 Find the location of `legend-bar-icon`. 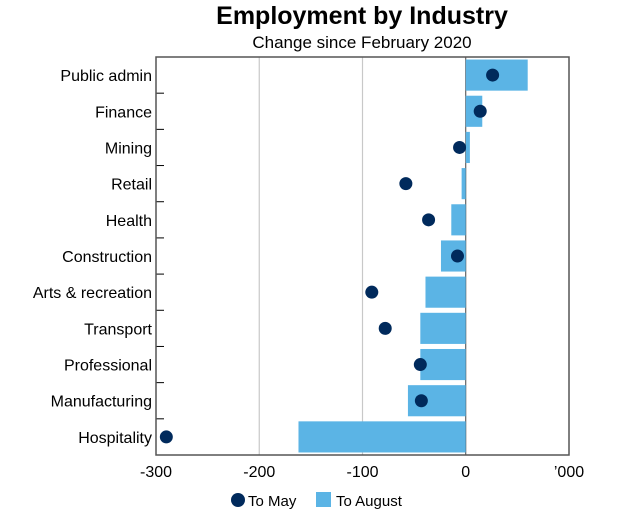

legend-bar-icon is located at coordinates (323, 499).